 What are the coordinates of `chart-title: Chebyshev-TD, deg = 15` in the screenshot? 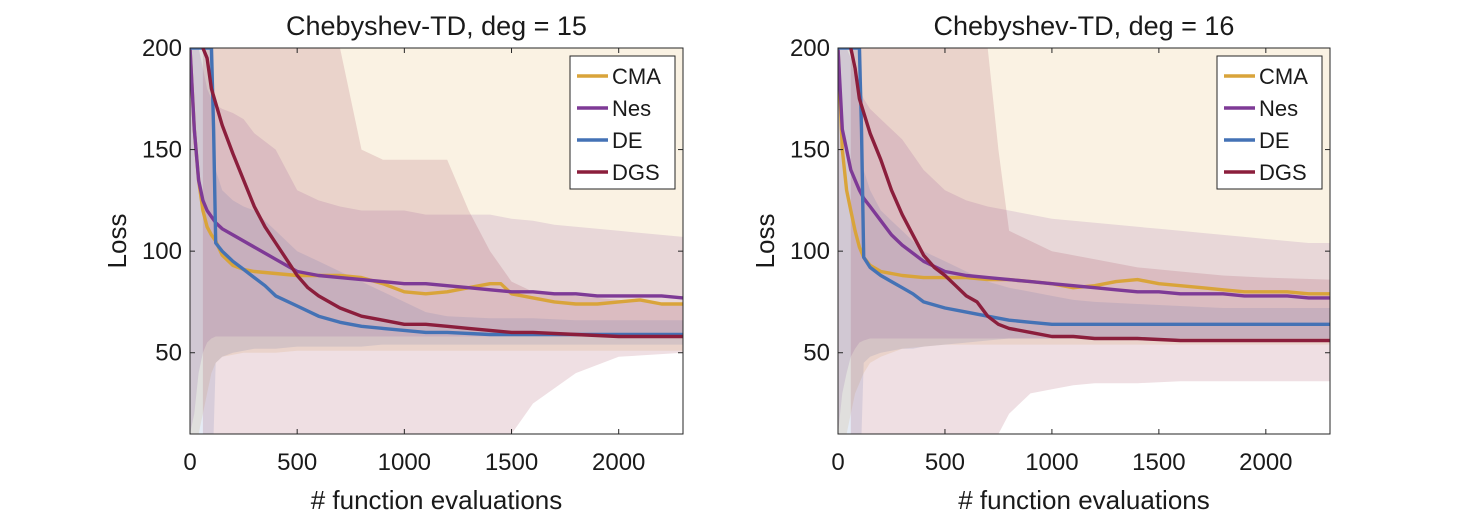 It's located at (436, 26).